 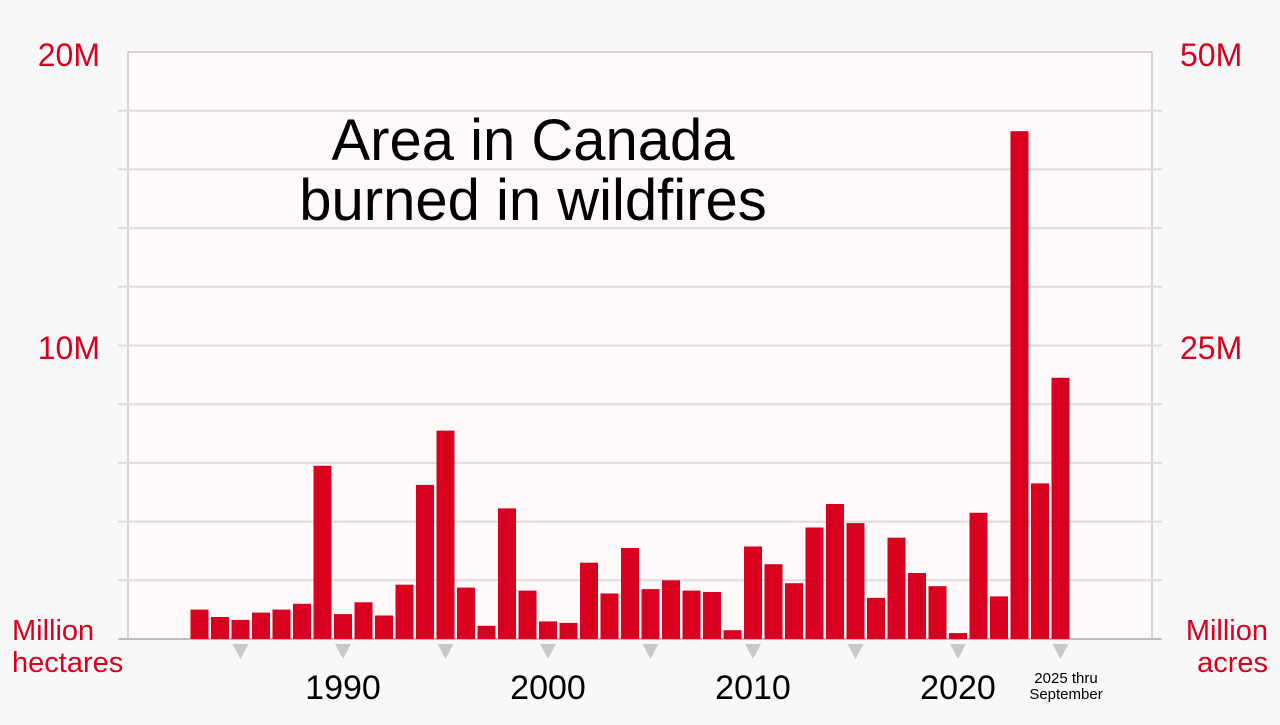 I want to click on x-tick-marker-2010, so click(x=753, y=651).